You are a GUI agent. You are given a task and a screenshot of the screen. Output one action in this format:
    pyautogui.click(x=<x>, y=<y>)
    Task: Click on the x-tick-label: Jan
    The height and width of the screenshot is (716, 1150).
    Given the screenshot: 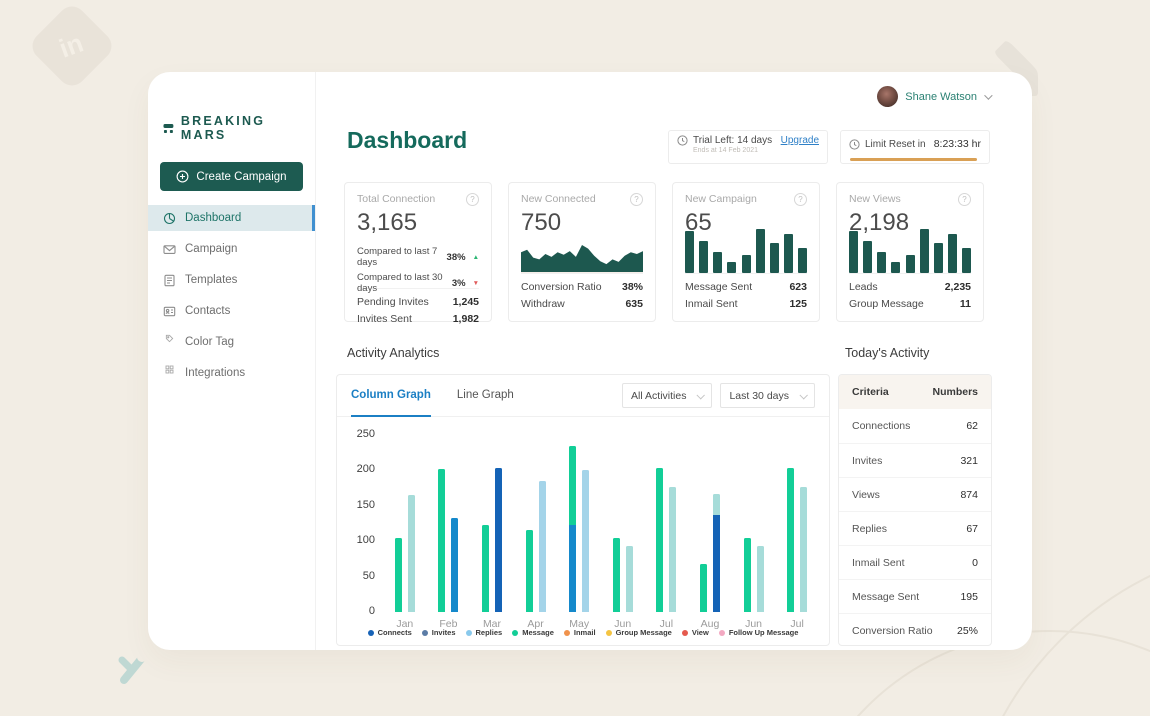 What is the action you would take?
    pyautogui.click(x=405, y=624)
    